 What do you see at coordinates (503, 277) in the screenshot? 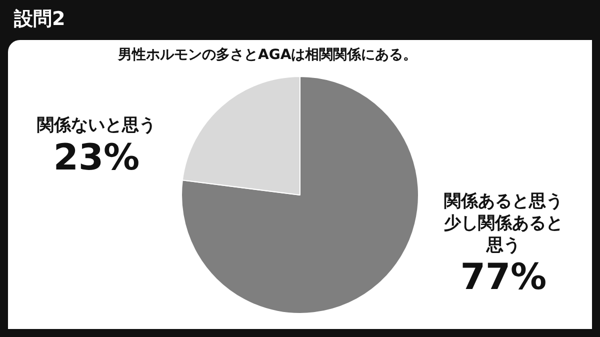
I see `data-label: 77%` at bounding box center [503, 277].